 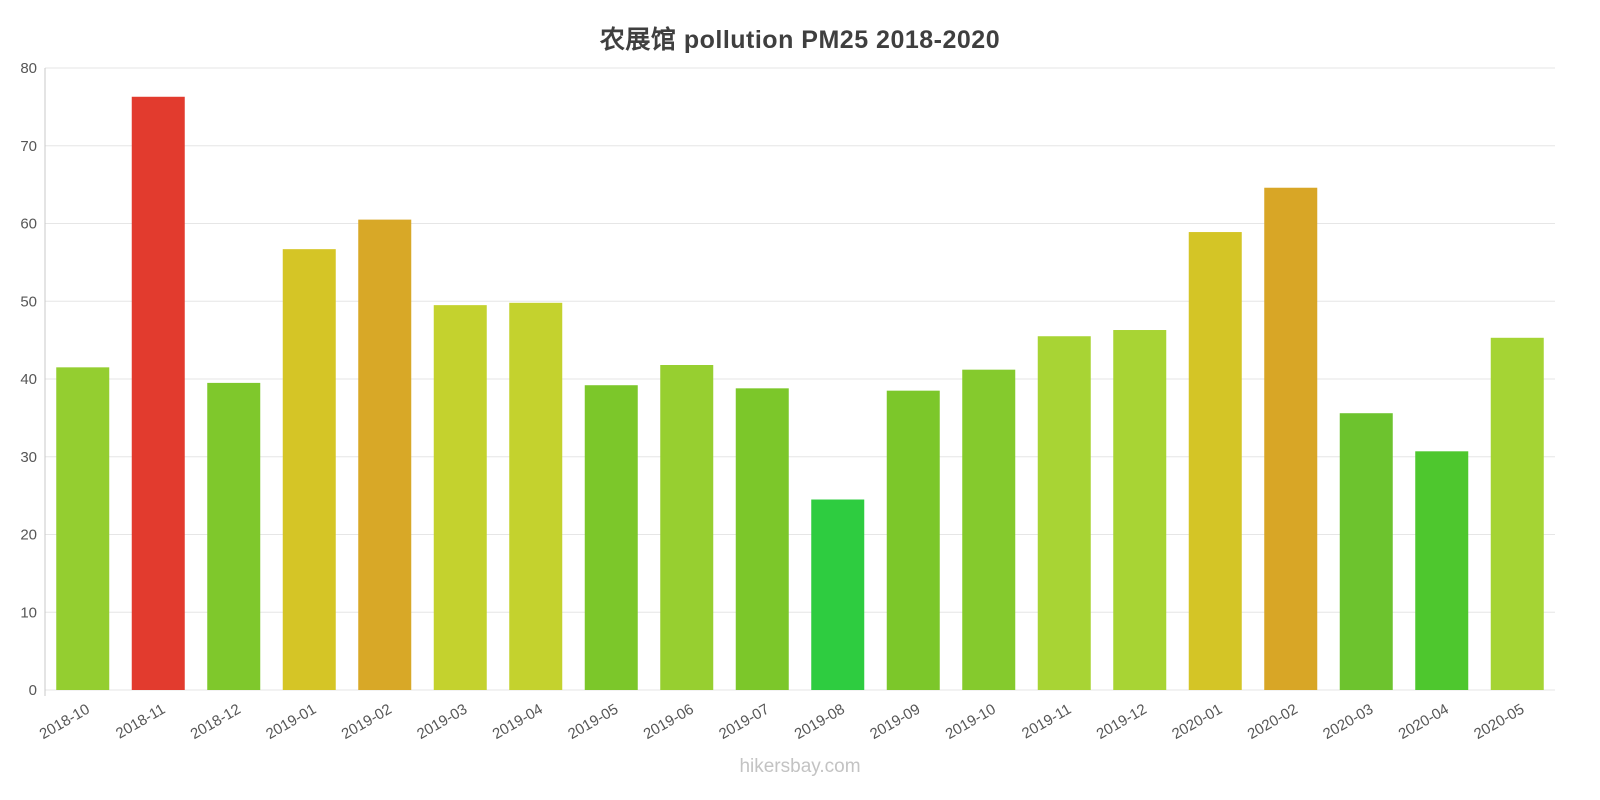 What do you see at coordinates (65, 722) in the screenshot?
I see `x-tick-label: 2018-10` at bounding box center [65, 722].